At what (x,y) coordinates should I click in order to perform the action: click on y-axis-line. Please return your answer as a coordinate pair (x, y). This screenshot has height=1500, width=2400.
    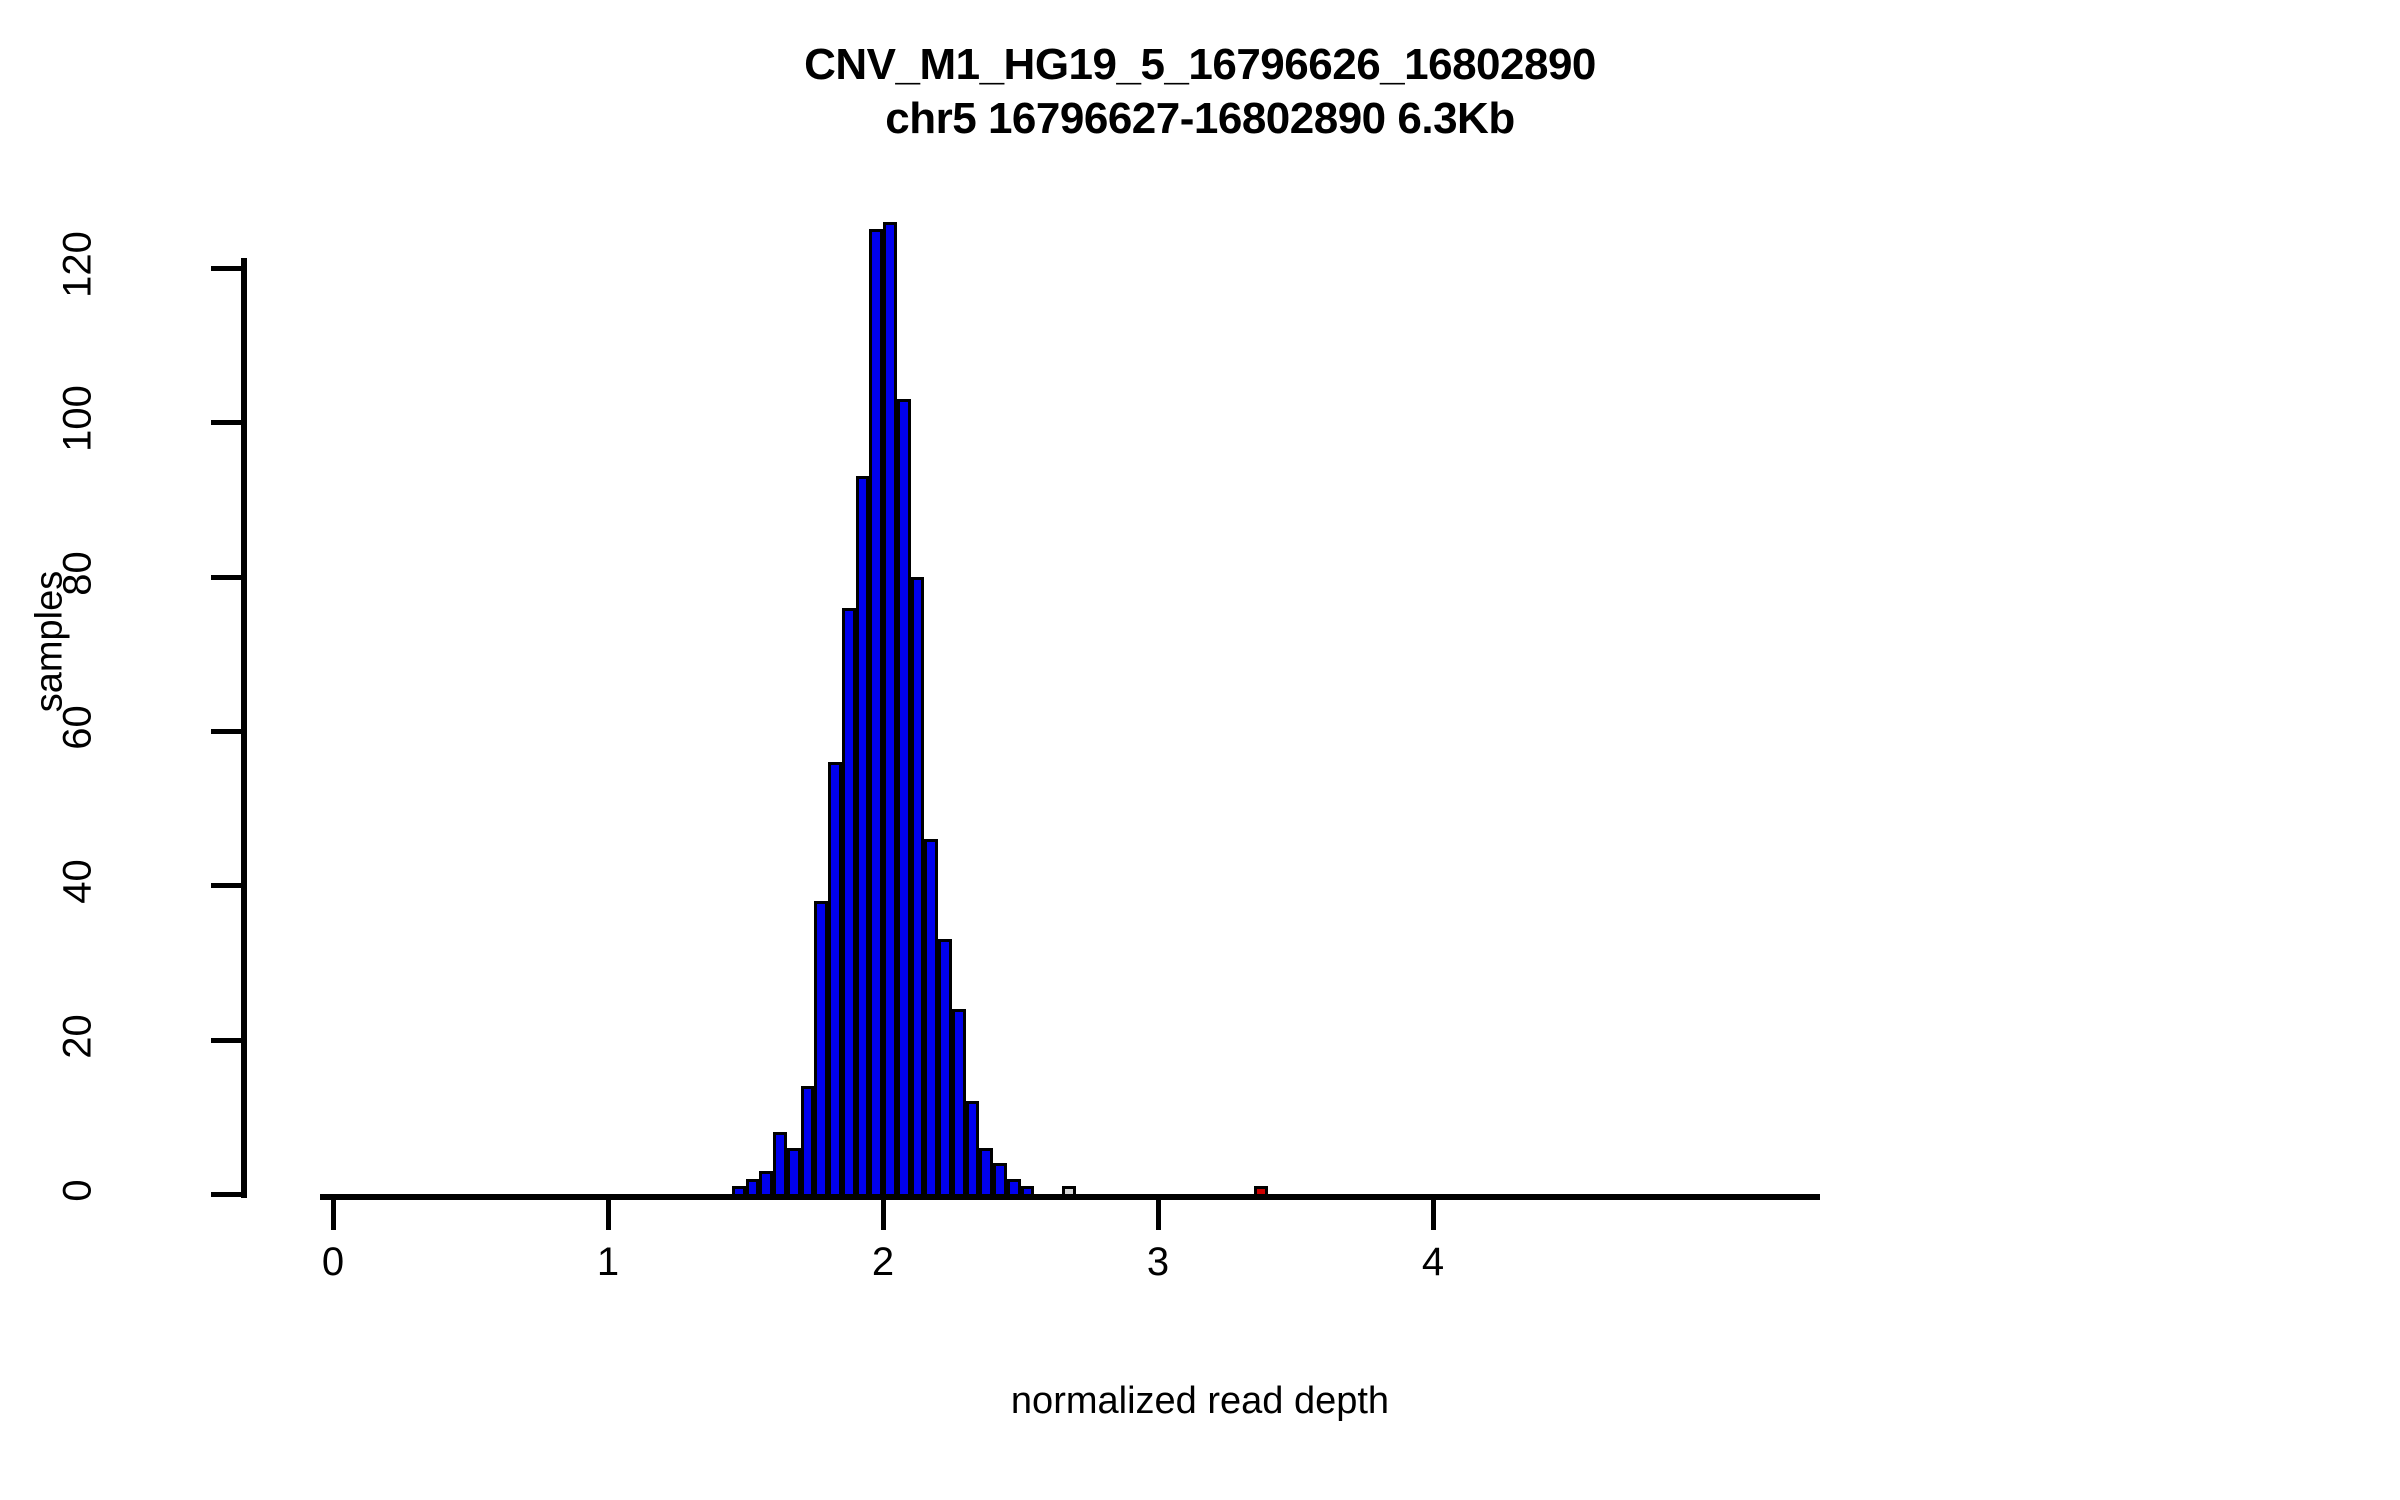
    Looking at the image, I should click on (244, 728).